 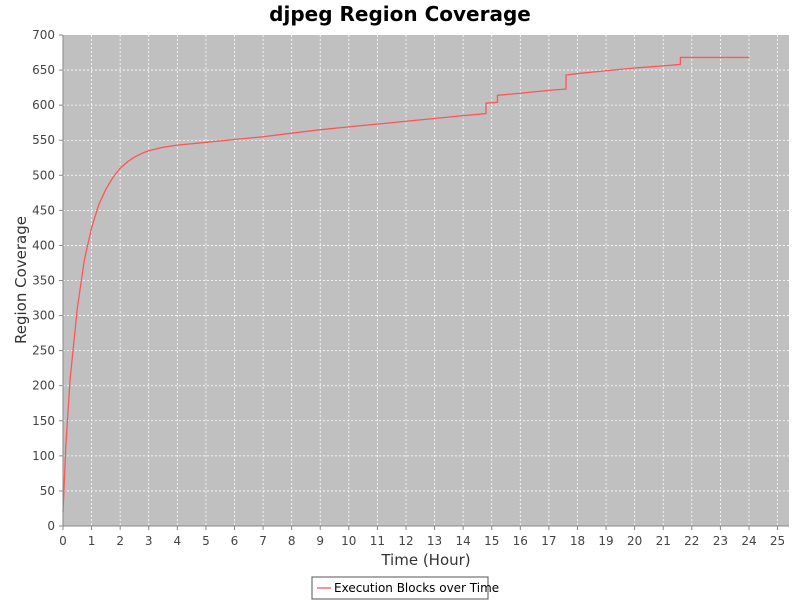 What do you see at coordinates (120, 541) in the screenshot?
I see `x-tick-label: 2` at bounding box center [120, 541].